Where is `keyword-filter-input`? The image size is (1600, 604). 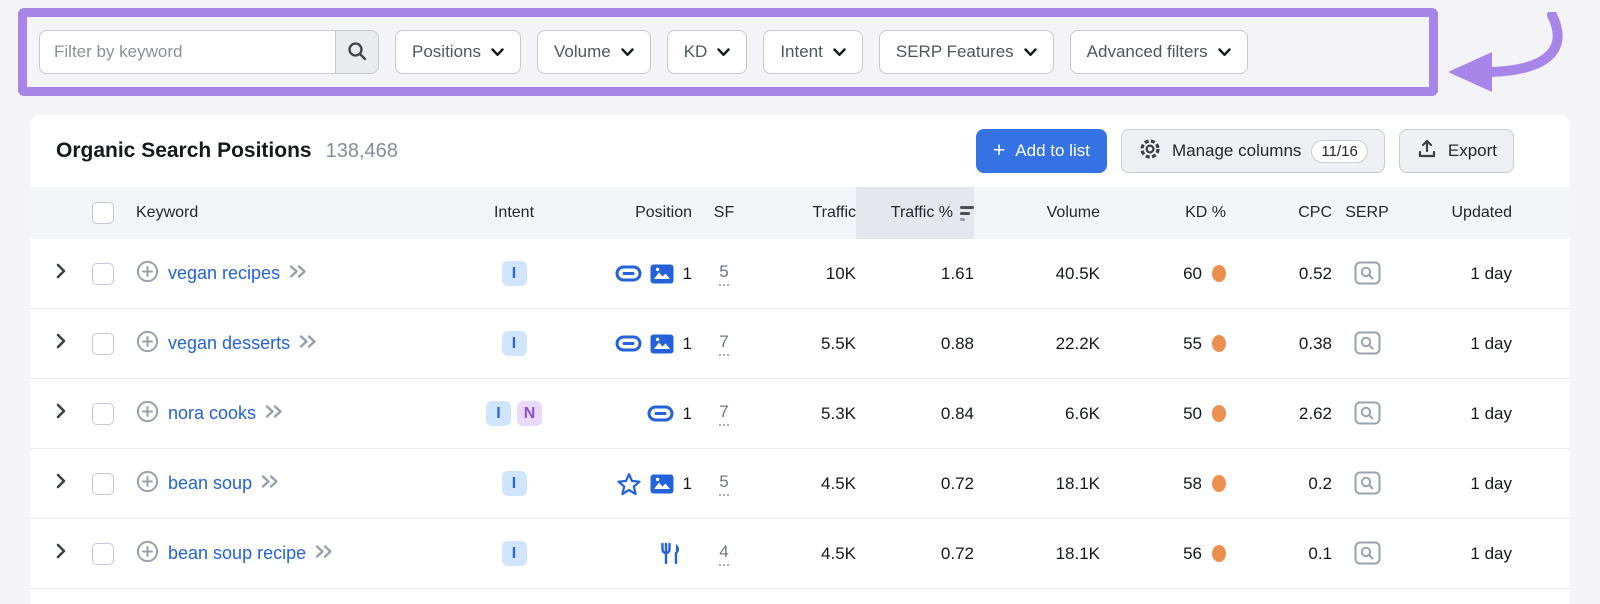
keyword-filter-input is located at coordinates (187, 52).